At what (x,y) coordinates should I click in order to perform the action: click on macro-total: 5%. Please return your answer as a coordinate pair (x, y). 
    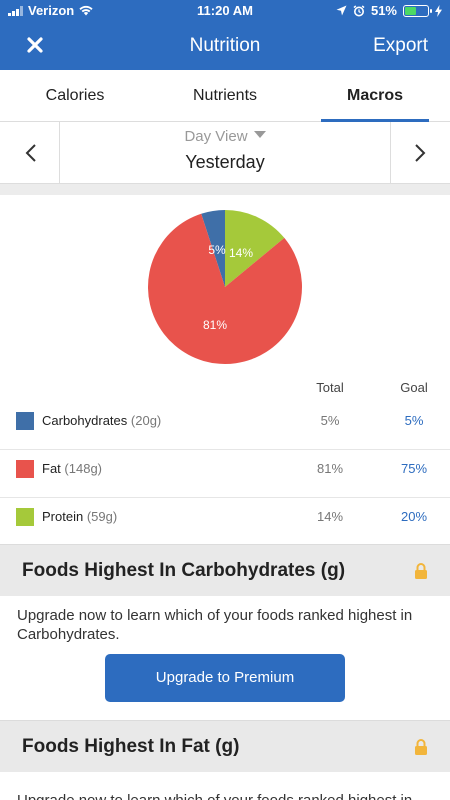
    Looking at the image, I should click on (330, 420).